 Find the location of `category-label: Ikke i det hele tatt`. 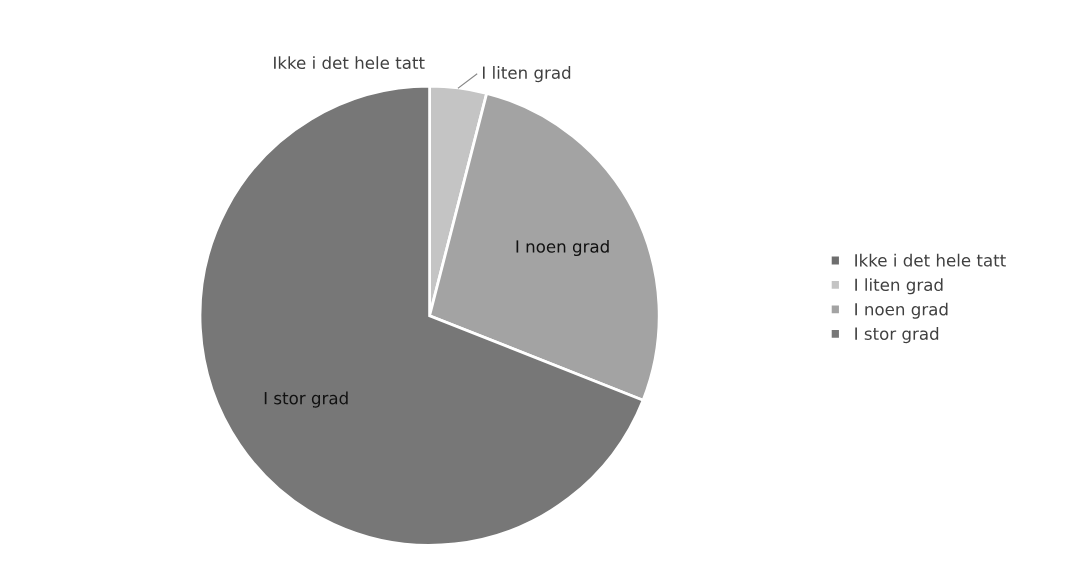

category-label: Ikke i det hele tatt is located at coordinates (349, 63).